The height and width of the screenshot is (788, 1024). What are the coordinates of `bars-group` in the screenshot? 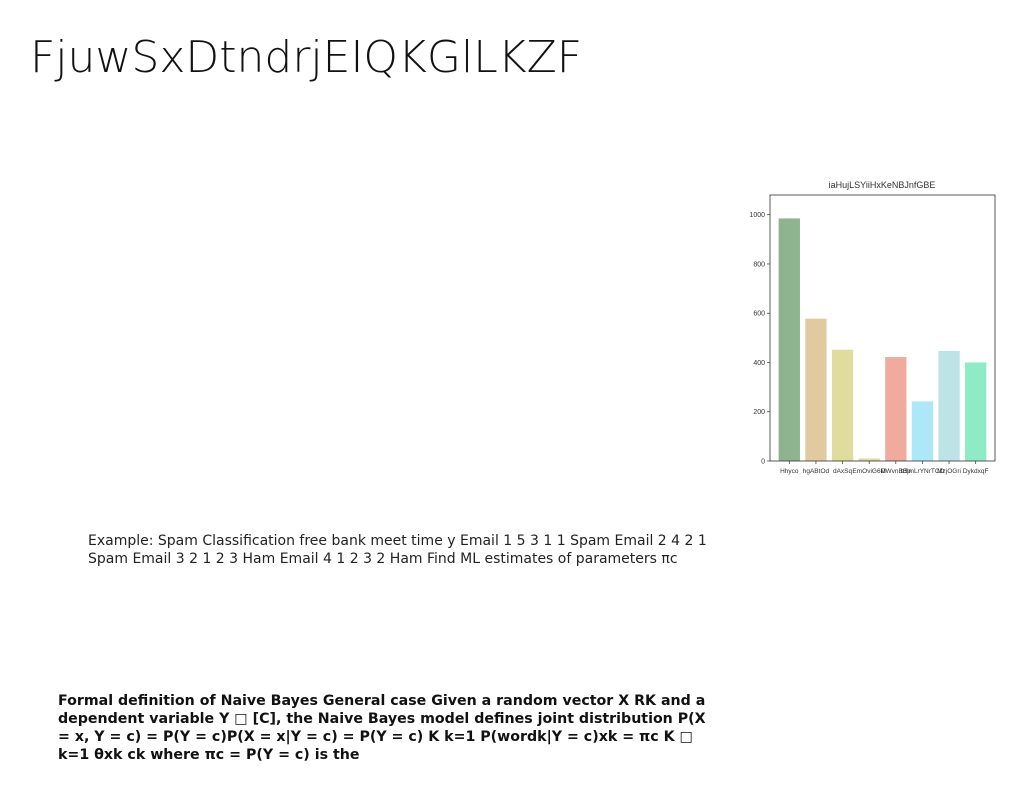 It's located at (882, 339).